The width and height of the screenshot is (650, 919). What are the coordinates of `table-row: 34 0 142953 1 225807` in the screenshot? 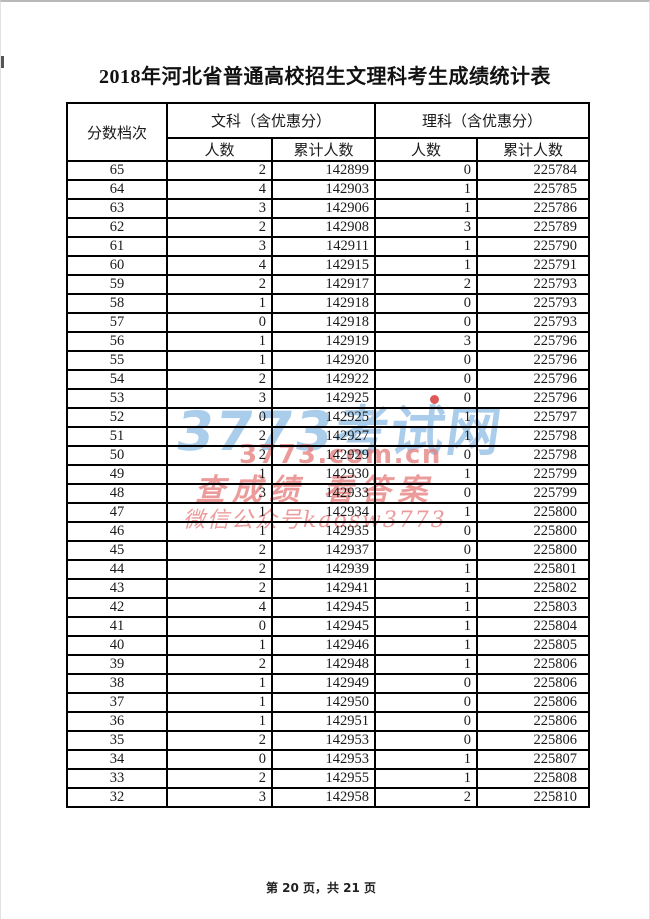 It's located at (328, 759).